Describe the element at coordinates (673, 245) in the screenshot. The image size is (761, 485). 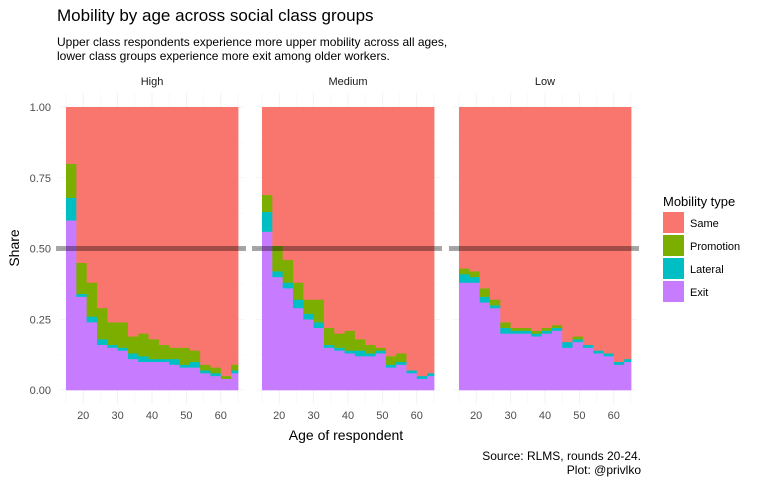
I see `legend-swatch` at that location.